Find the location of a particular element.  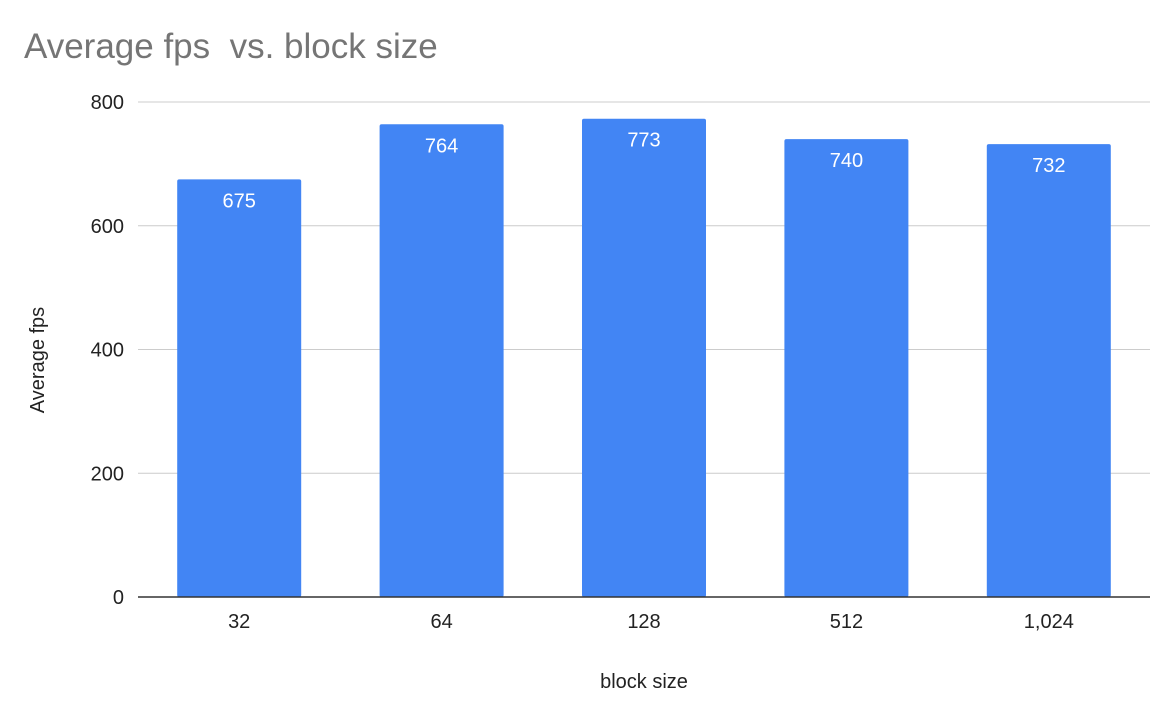

y-tick-label: 200 is located at coordinates (107, 474).